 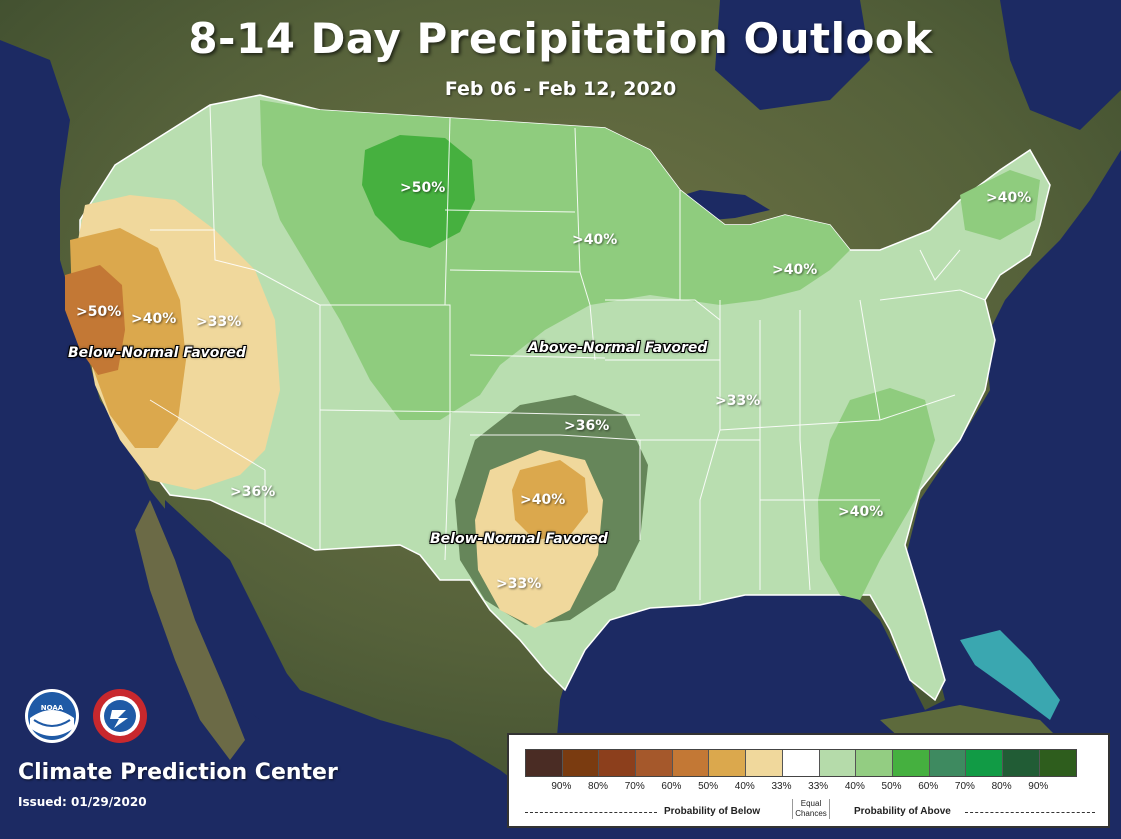 I want to click on label-tx-40: >40%, so click(x=543, y=500).